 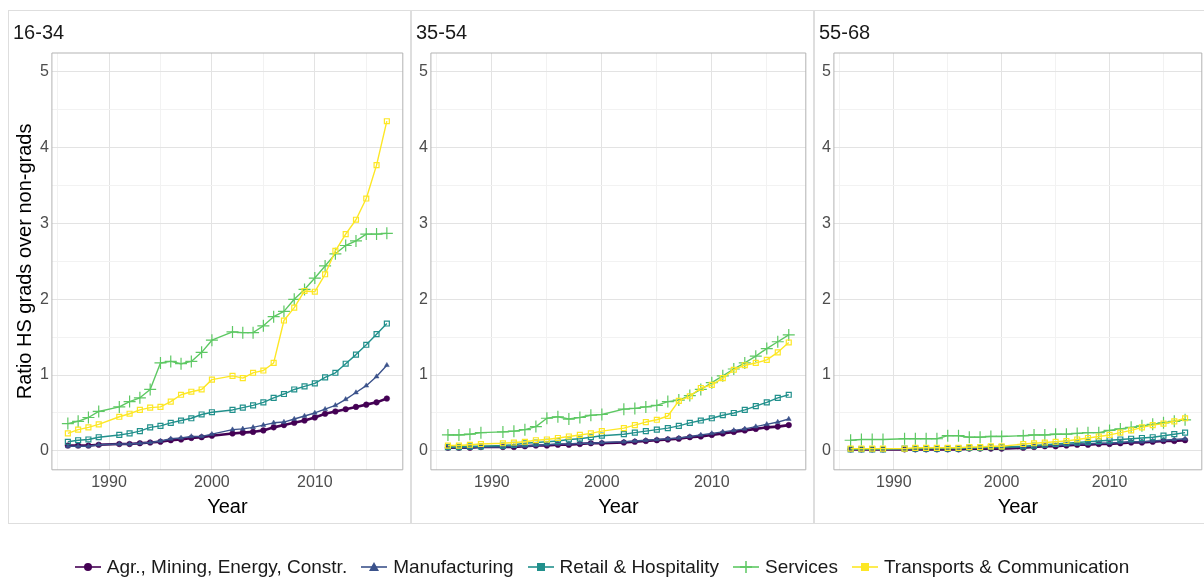 I want to click on legend-label: Transports & Communication, so click(x=1006, y=567).